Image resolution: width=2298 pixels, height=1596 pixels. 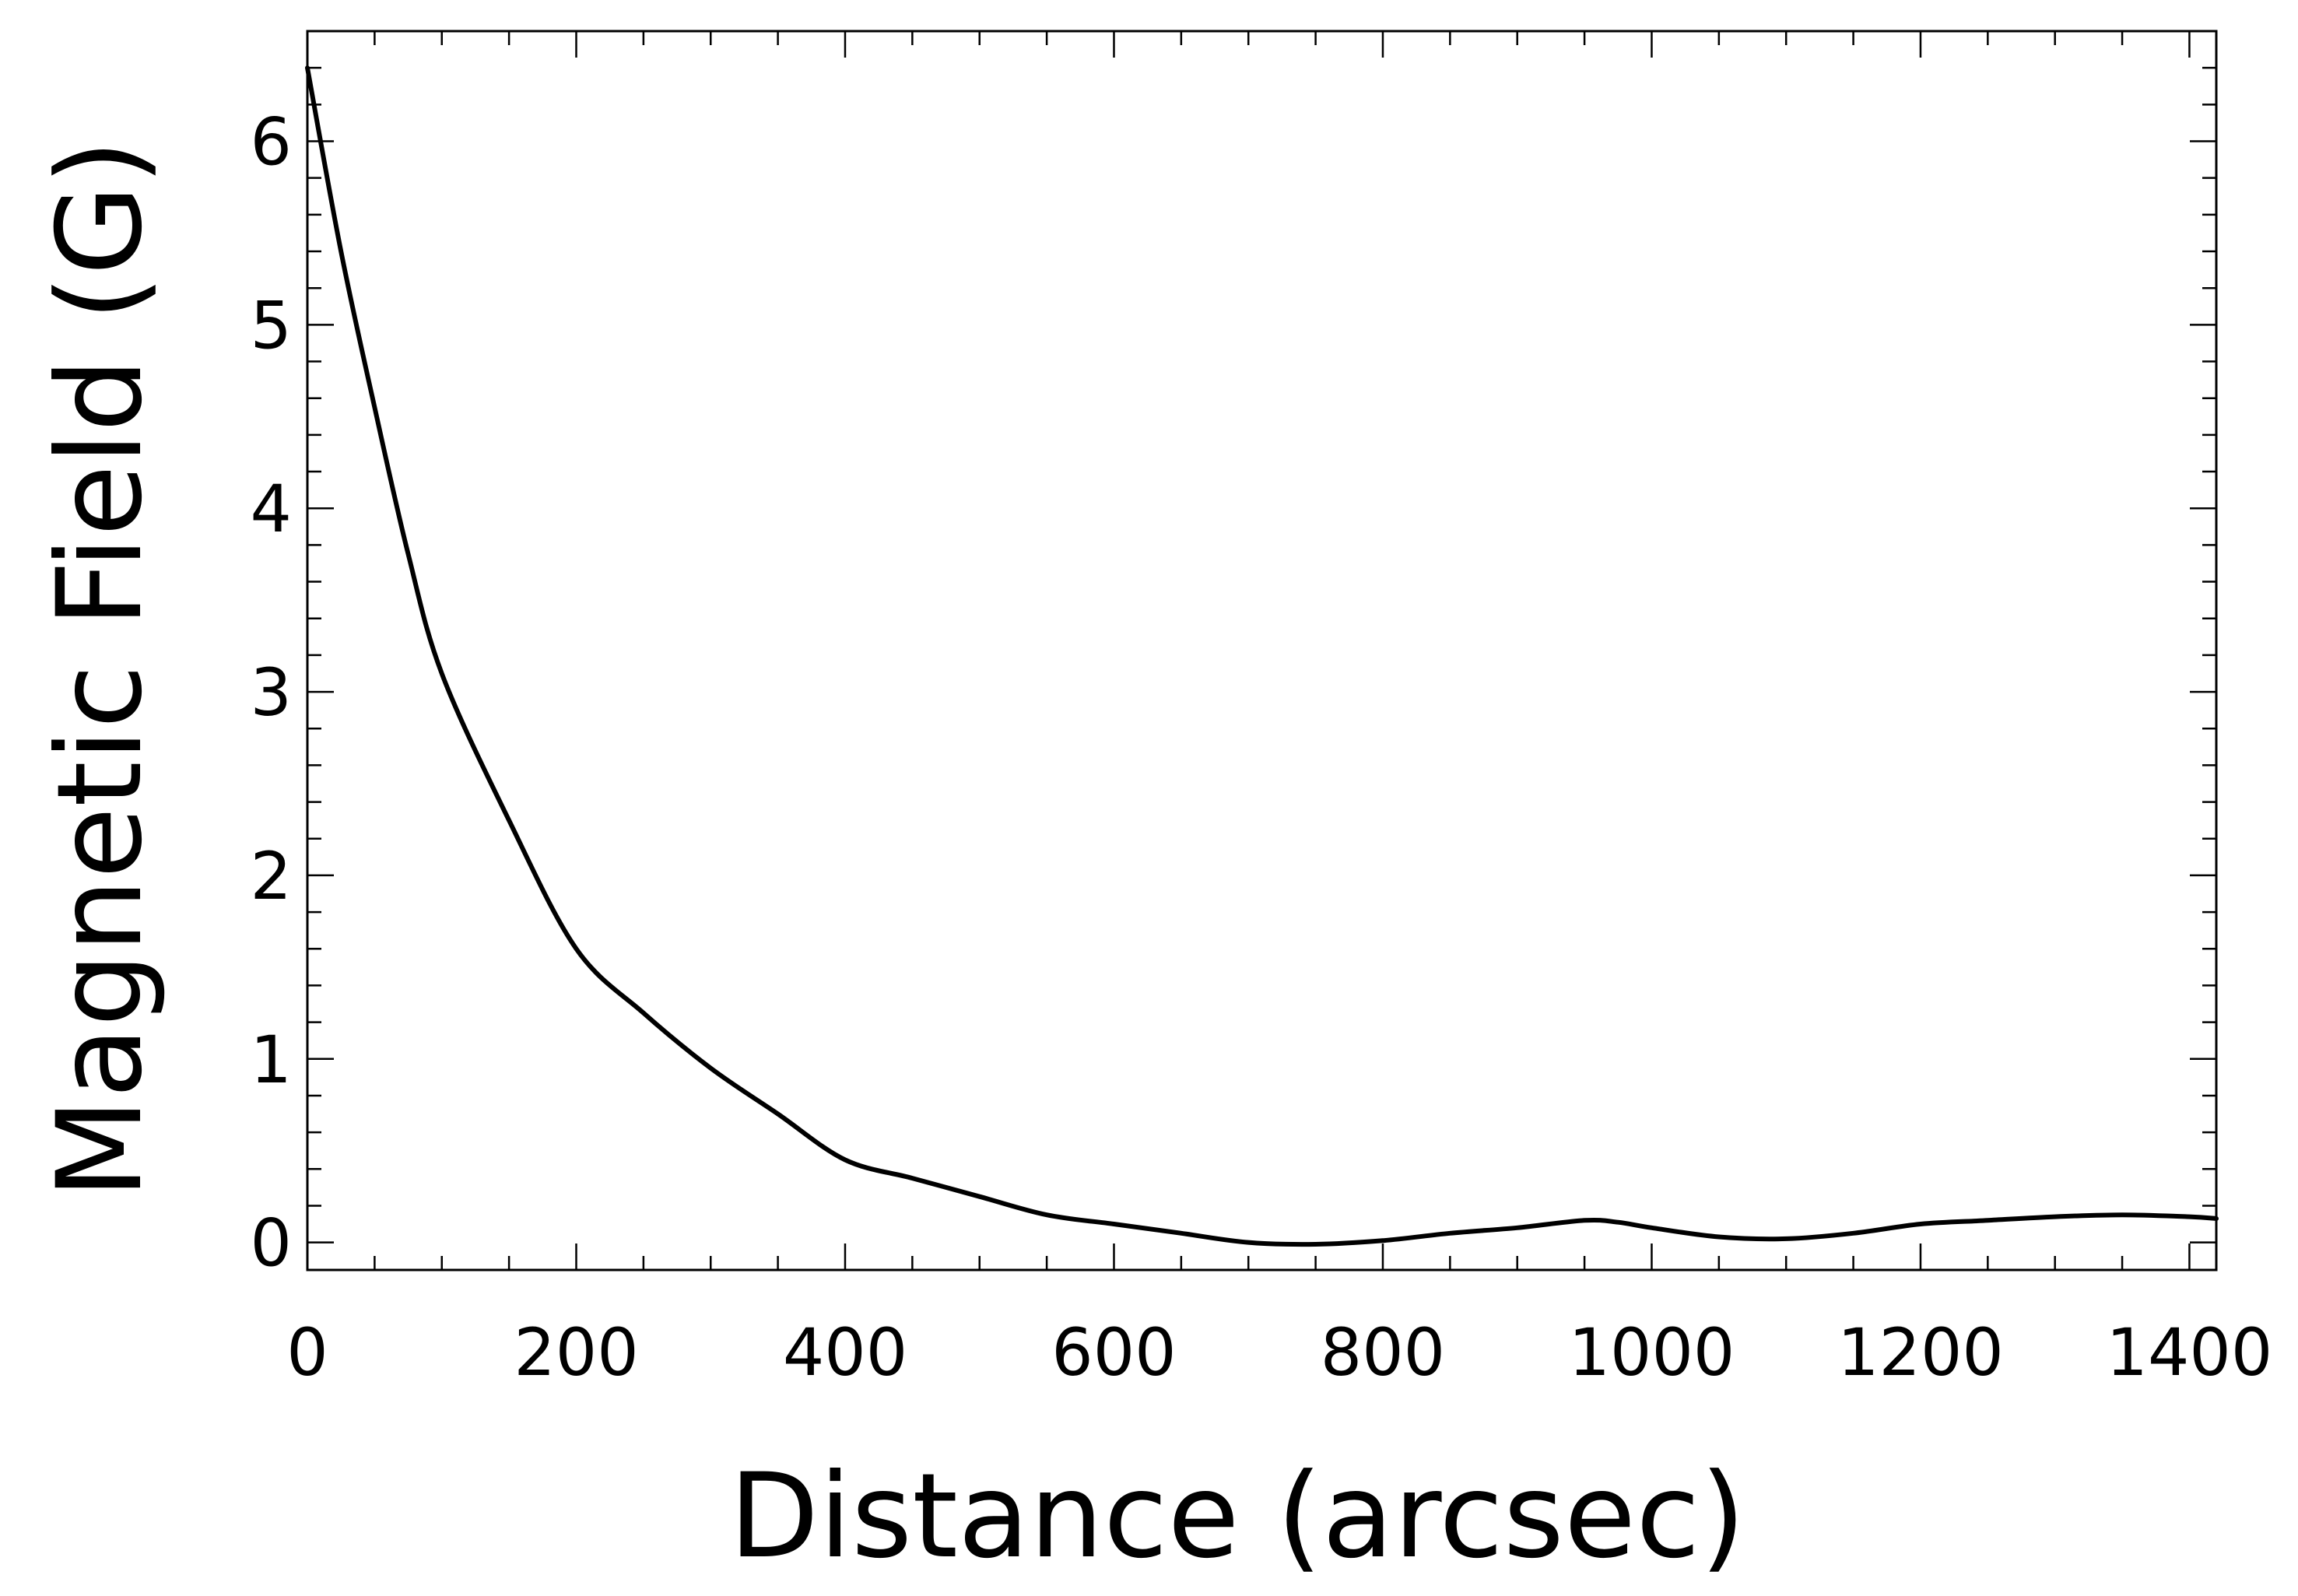 What do you see at coordinates (845, 1353) in the screenshot?
I see `x-tick-label: 400` at bounding box center [845, 1353].